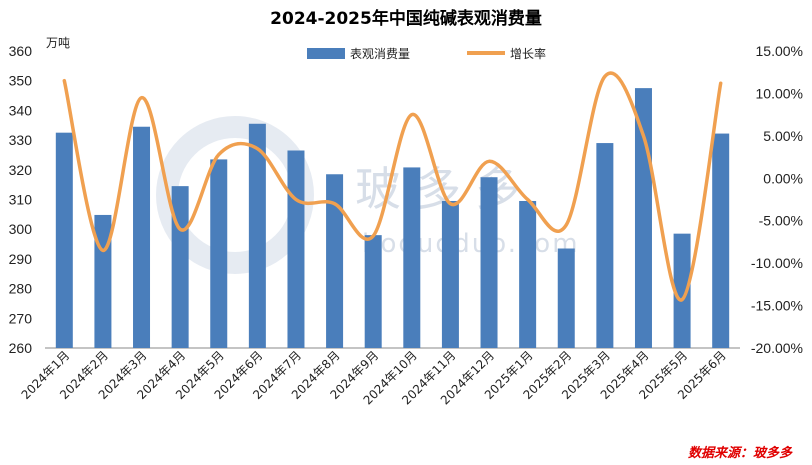 Image resolution: width=812 pixels, height=465 pixels. Describe the element at coordinates (426, 53) in the screenshot. I see `legend: 表观消费量 增长率` at that location.